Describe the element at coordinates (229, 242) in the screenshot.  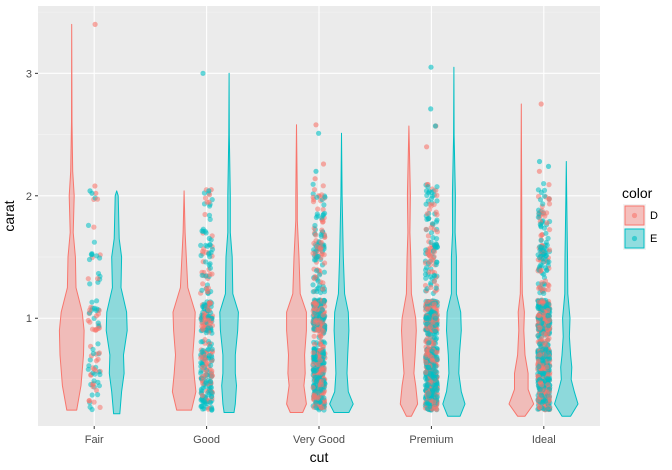
I see `violin-E-good` at that location.